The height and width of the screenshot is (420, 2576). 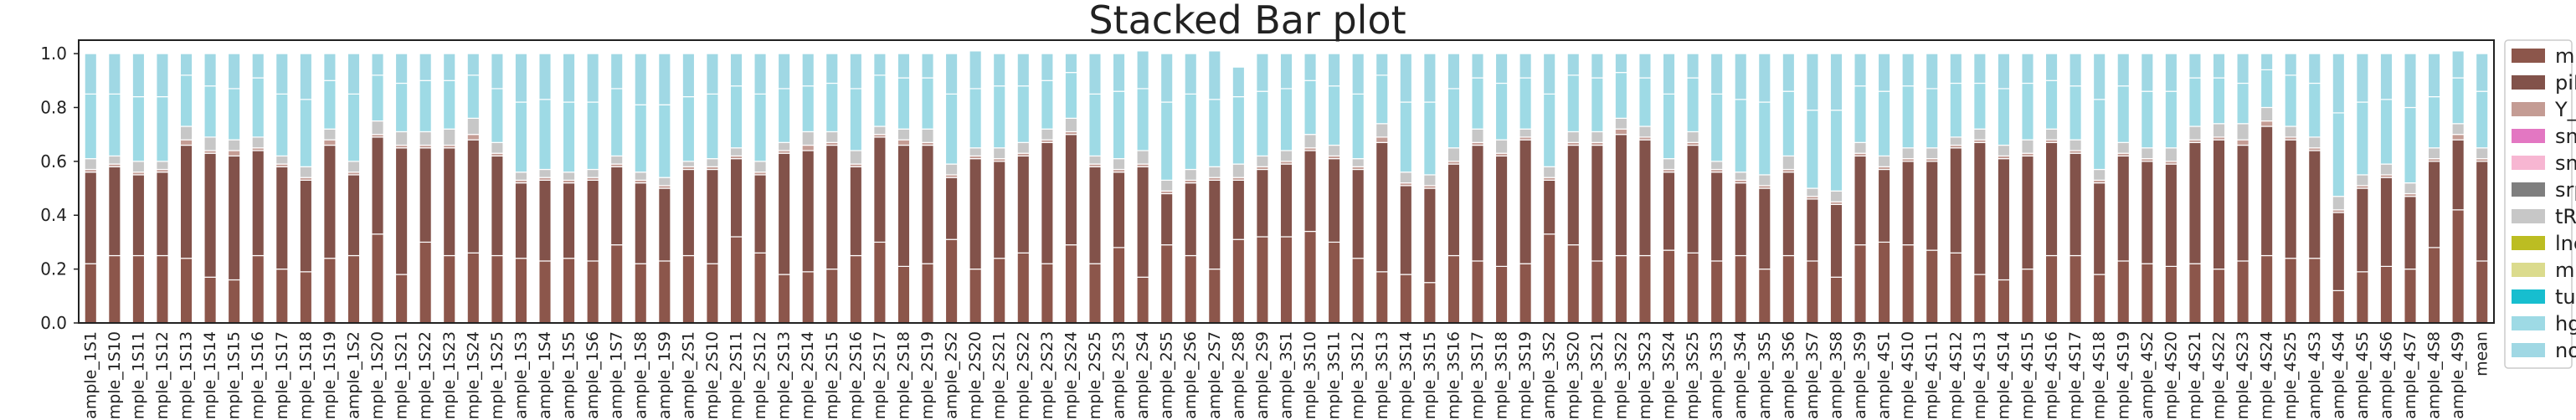 I want to click on x-tick-label: Sample_4S3, so click(x=2315, y=375).